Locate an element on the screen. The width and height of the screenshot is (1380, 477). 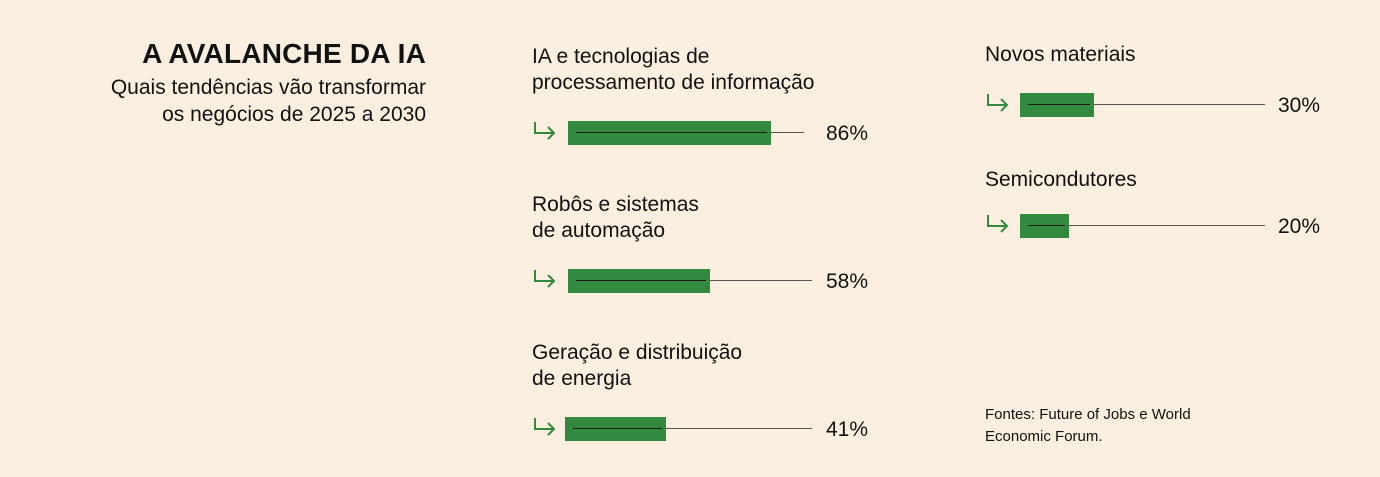
trend-item: Robôs e sistemas de automação 58% is located at coordinates (712, 242).